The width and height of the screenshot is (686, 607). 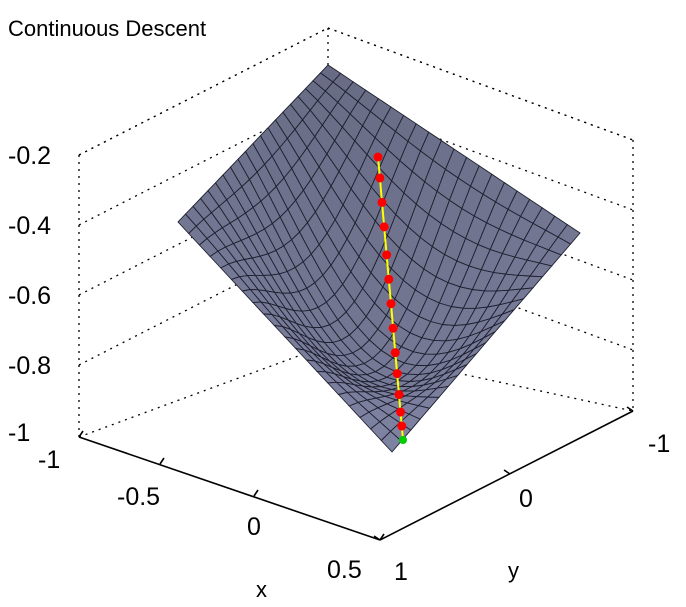 What do you see at coordinates (526, 499) in the screenshot?
I see `y-tick-label-1: 0` at bounding box center [526, 499].